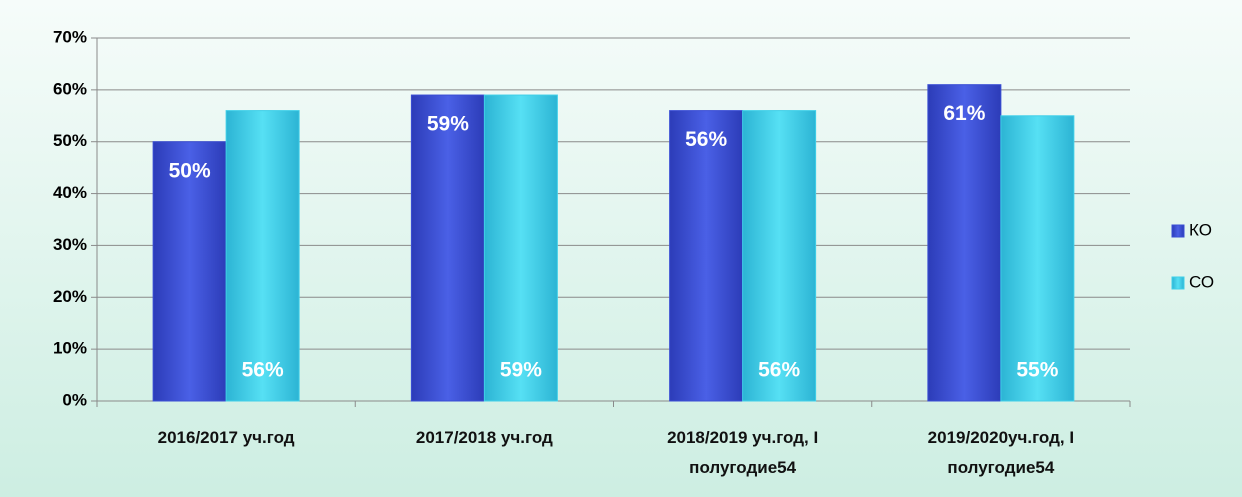 The image size is (1242, 497). What do you see at coordinates (1201, 281) in the screenshot?
I see `legend-label: СО` at bounding box center [1201, 281].